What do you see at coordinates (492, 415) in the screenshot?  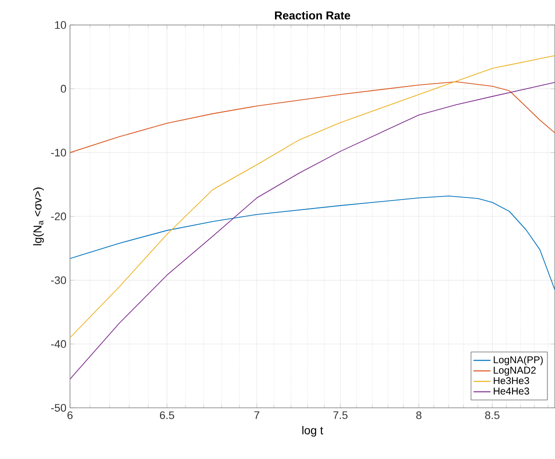 I see `x-tick-label: 8.5` at bounding box center [492, 415].